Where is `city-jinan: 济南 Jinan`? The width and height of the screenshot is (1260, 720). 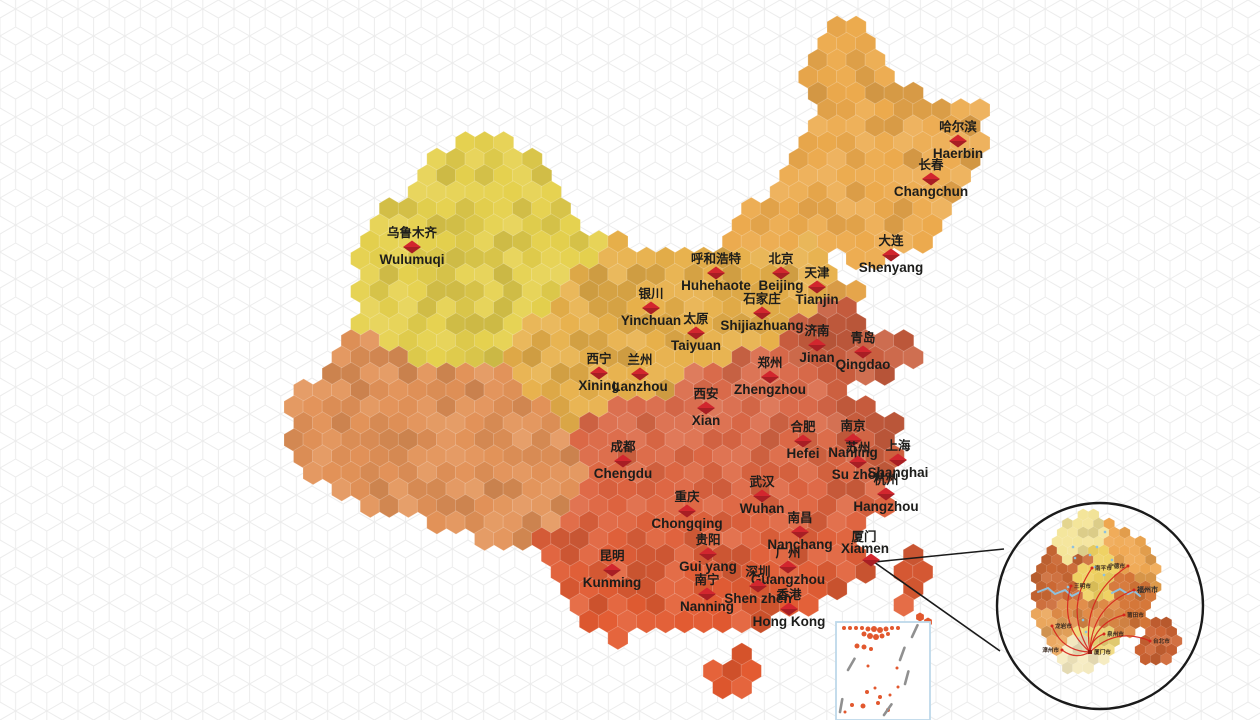
city-jinan: 济南 Jinan is located at coordinates (816, 344).